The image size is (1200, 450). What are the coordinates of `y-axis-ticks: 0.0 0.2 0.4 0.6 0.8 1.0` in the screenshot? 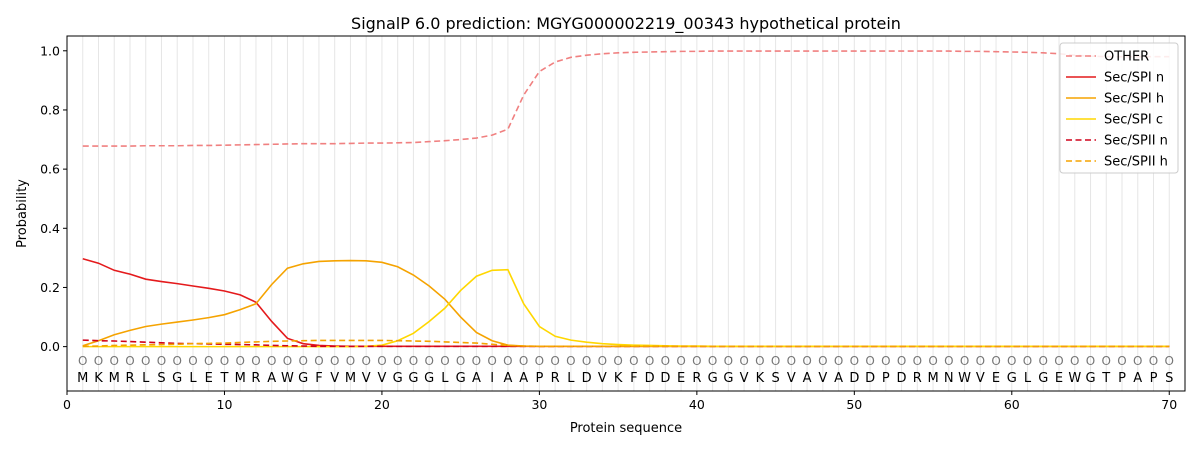 It's located at (53, 198).